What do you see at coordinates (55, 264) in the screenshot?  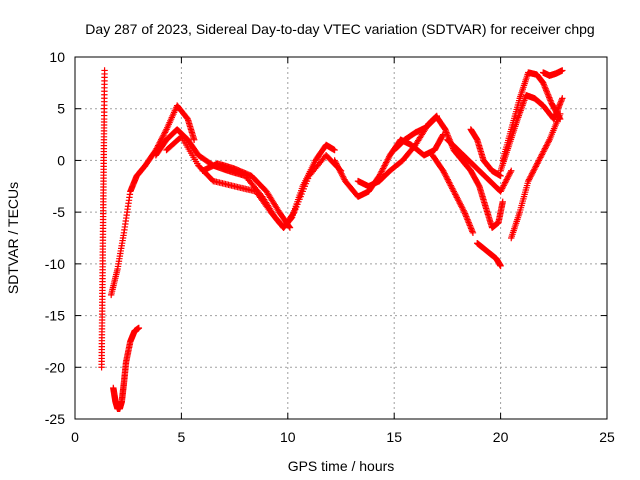 I see `y-tick-label: -10` at bounding box center [55, 264].